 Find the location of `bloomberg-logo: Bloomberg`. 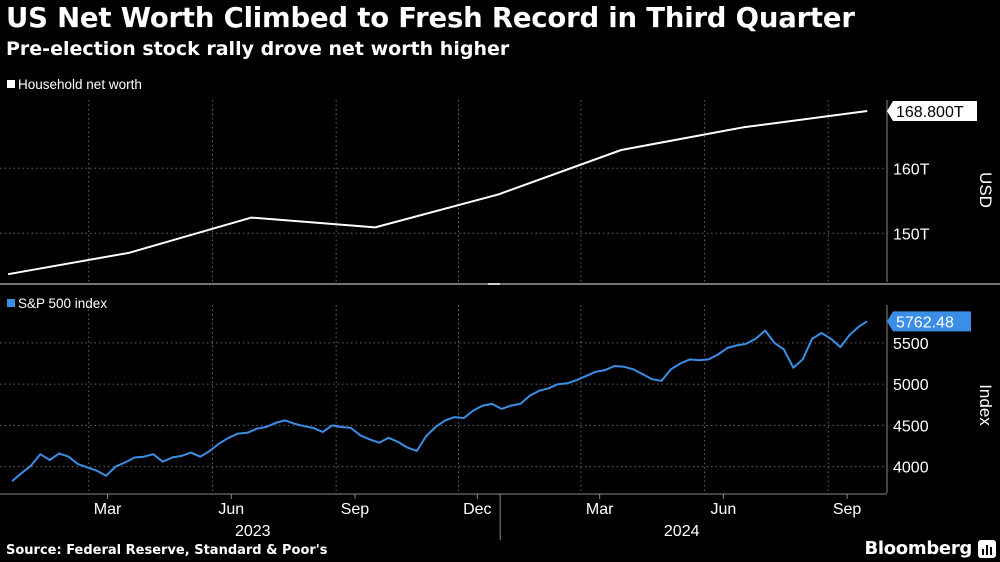

bloomberg-logo: Bloomberg is located at coordinates (918, 548).